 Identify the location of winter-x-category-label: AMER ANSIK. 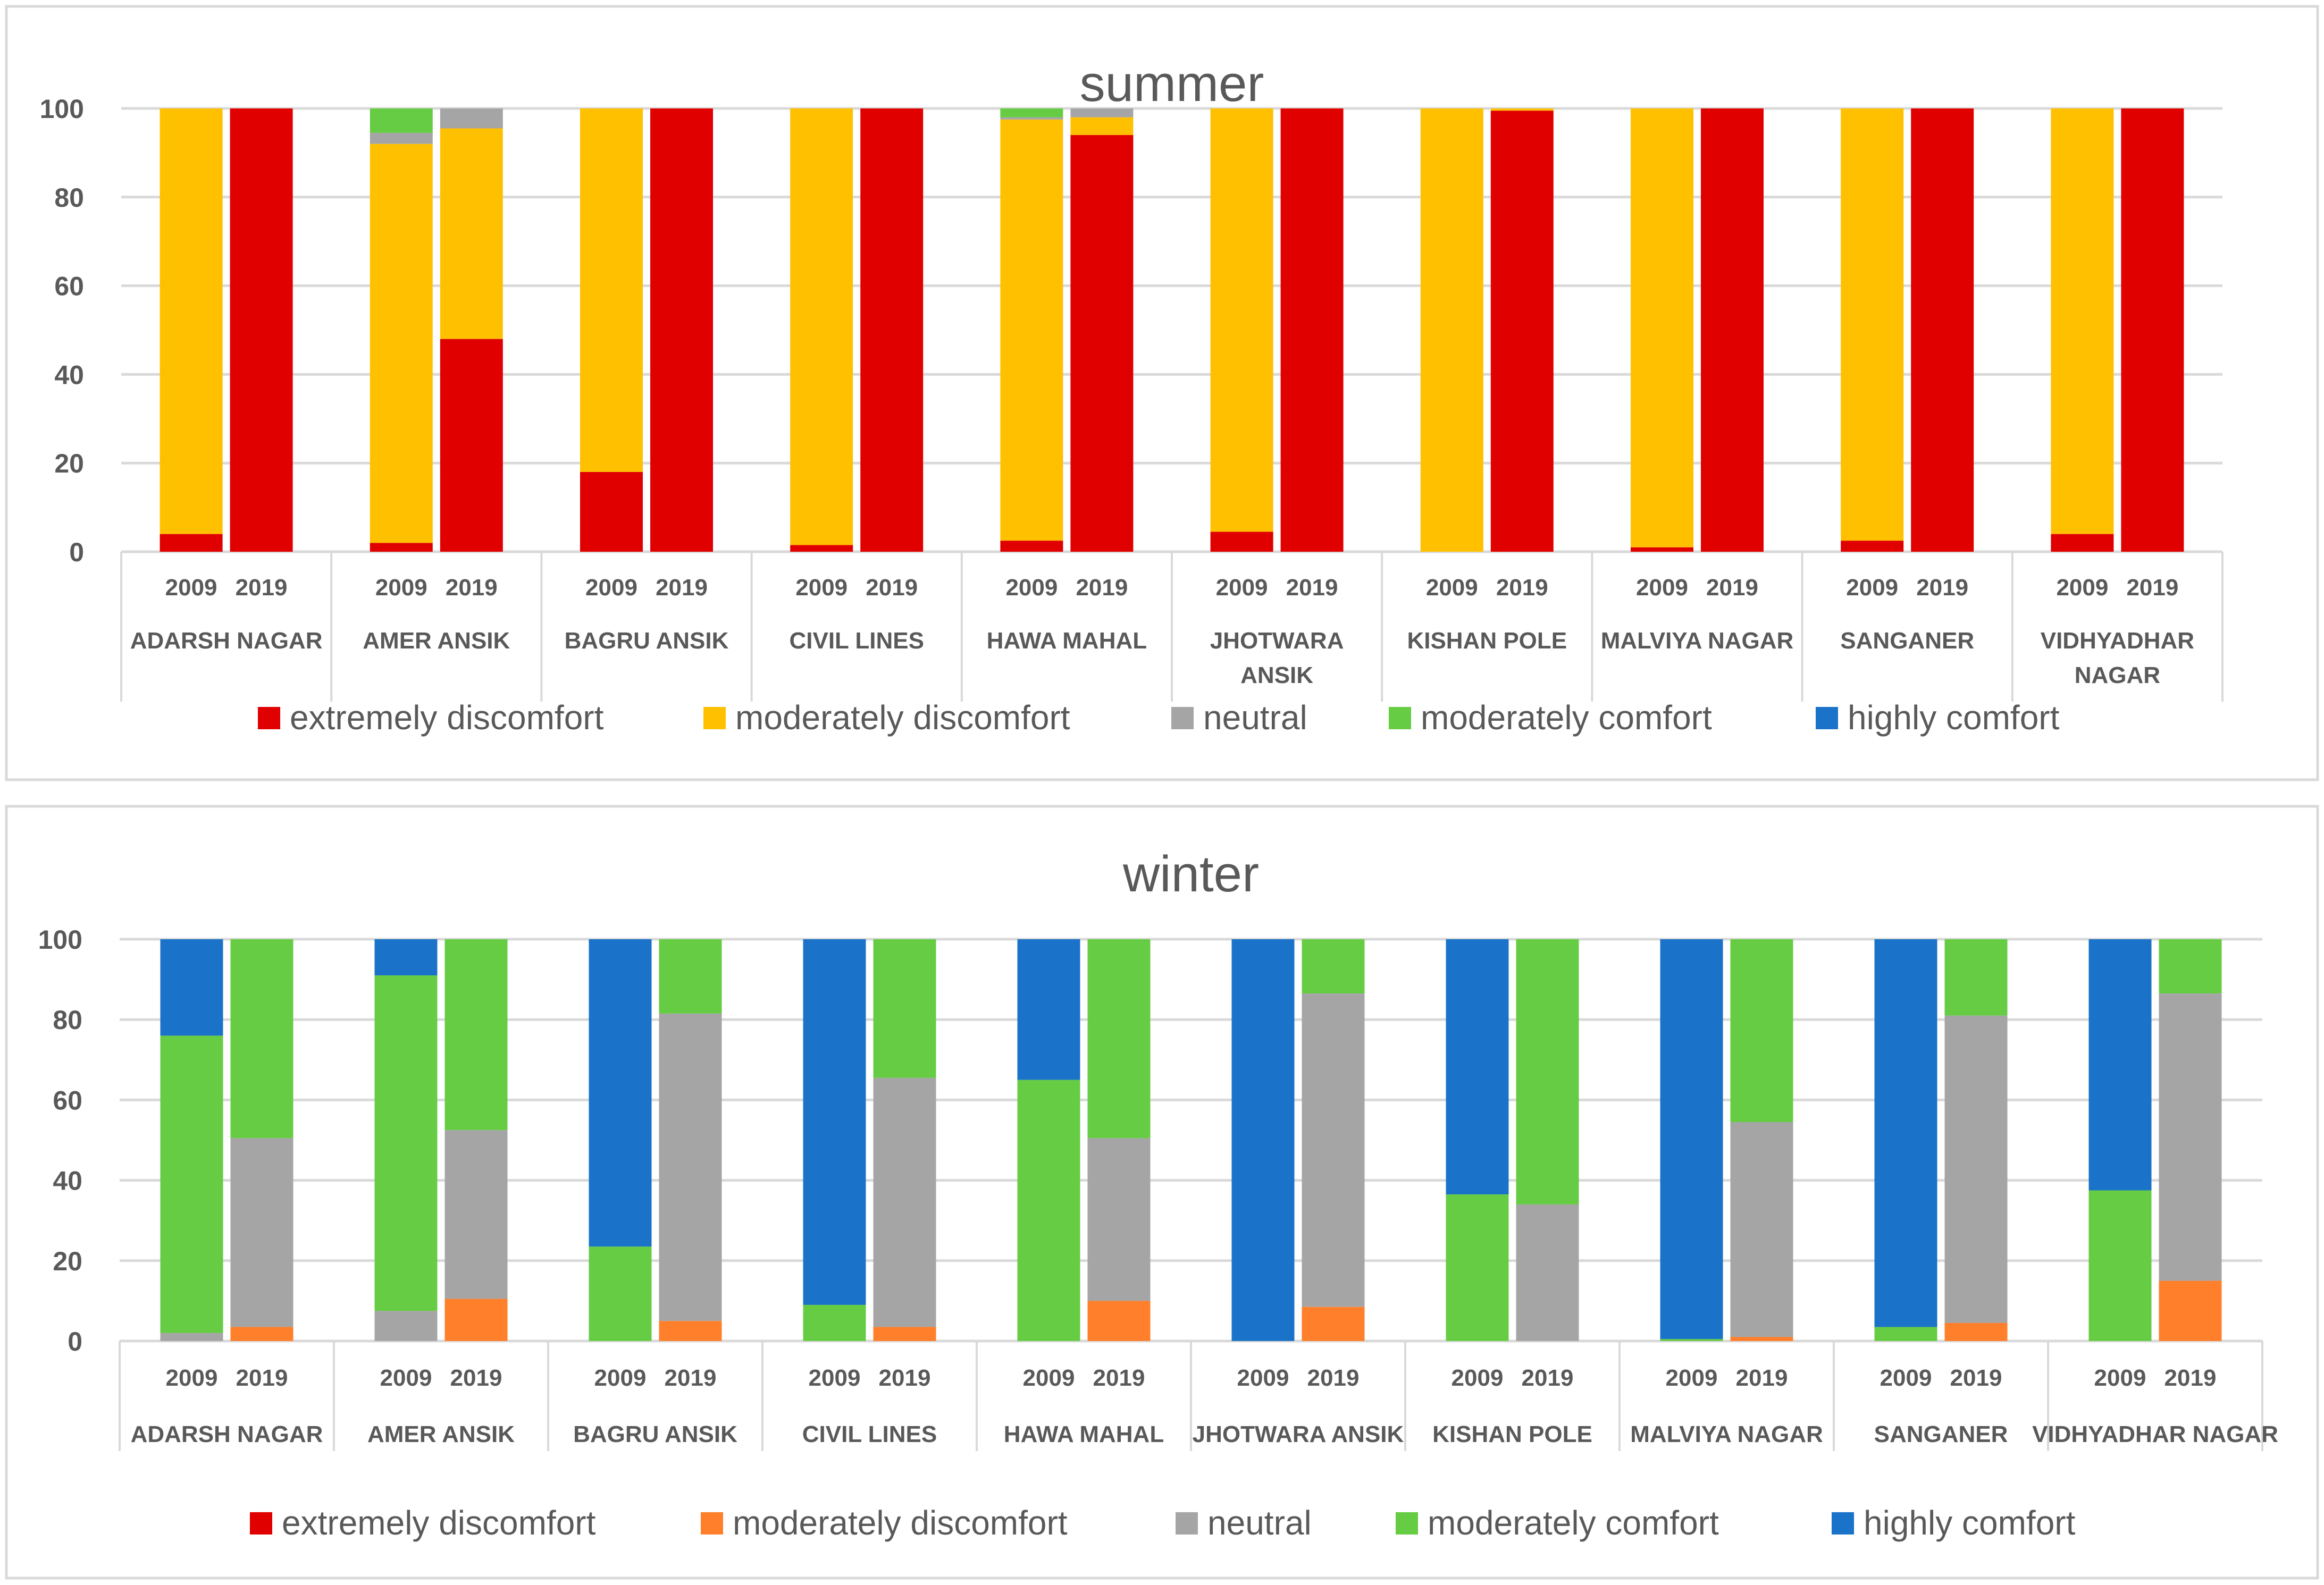
(441, 1434).